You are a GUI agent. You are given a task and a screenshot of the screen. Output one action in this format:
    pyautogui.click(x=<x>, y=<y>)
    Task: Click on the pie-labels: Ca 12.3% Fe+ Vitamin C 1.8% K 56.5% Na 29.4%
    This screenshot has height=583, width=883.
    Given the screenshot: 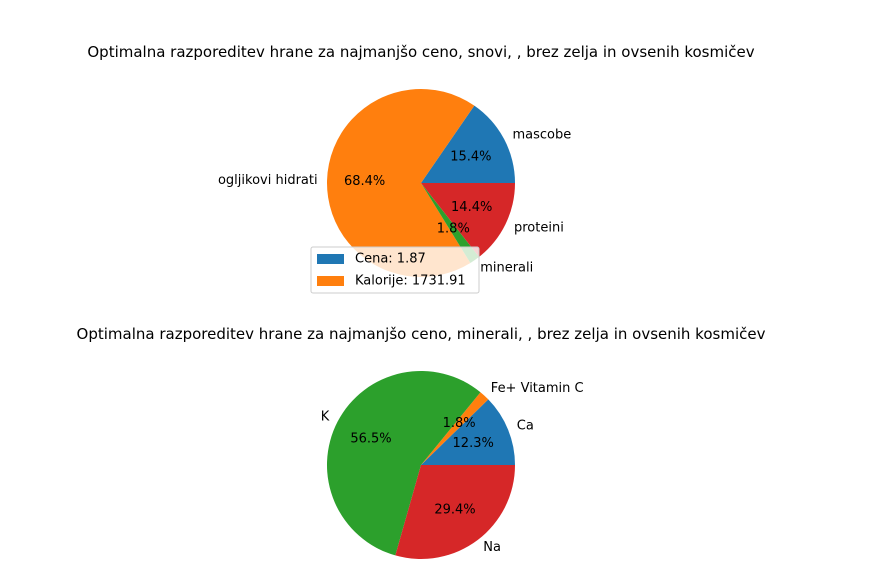 What is the action you would take?
    pyautogui.click(x=452, y=468)
    